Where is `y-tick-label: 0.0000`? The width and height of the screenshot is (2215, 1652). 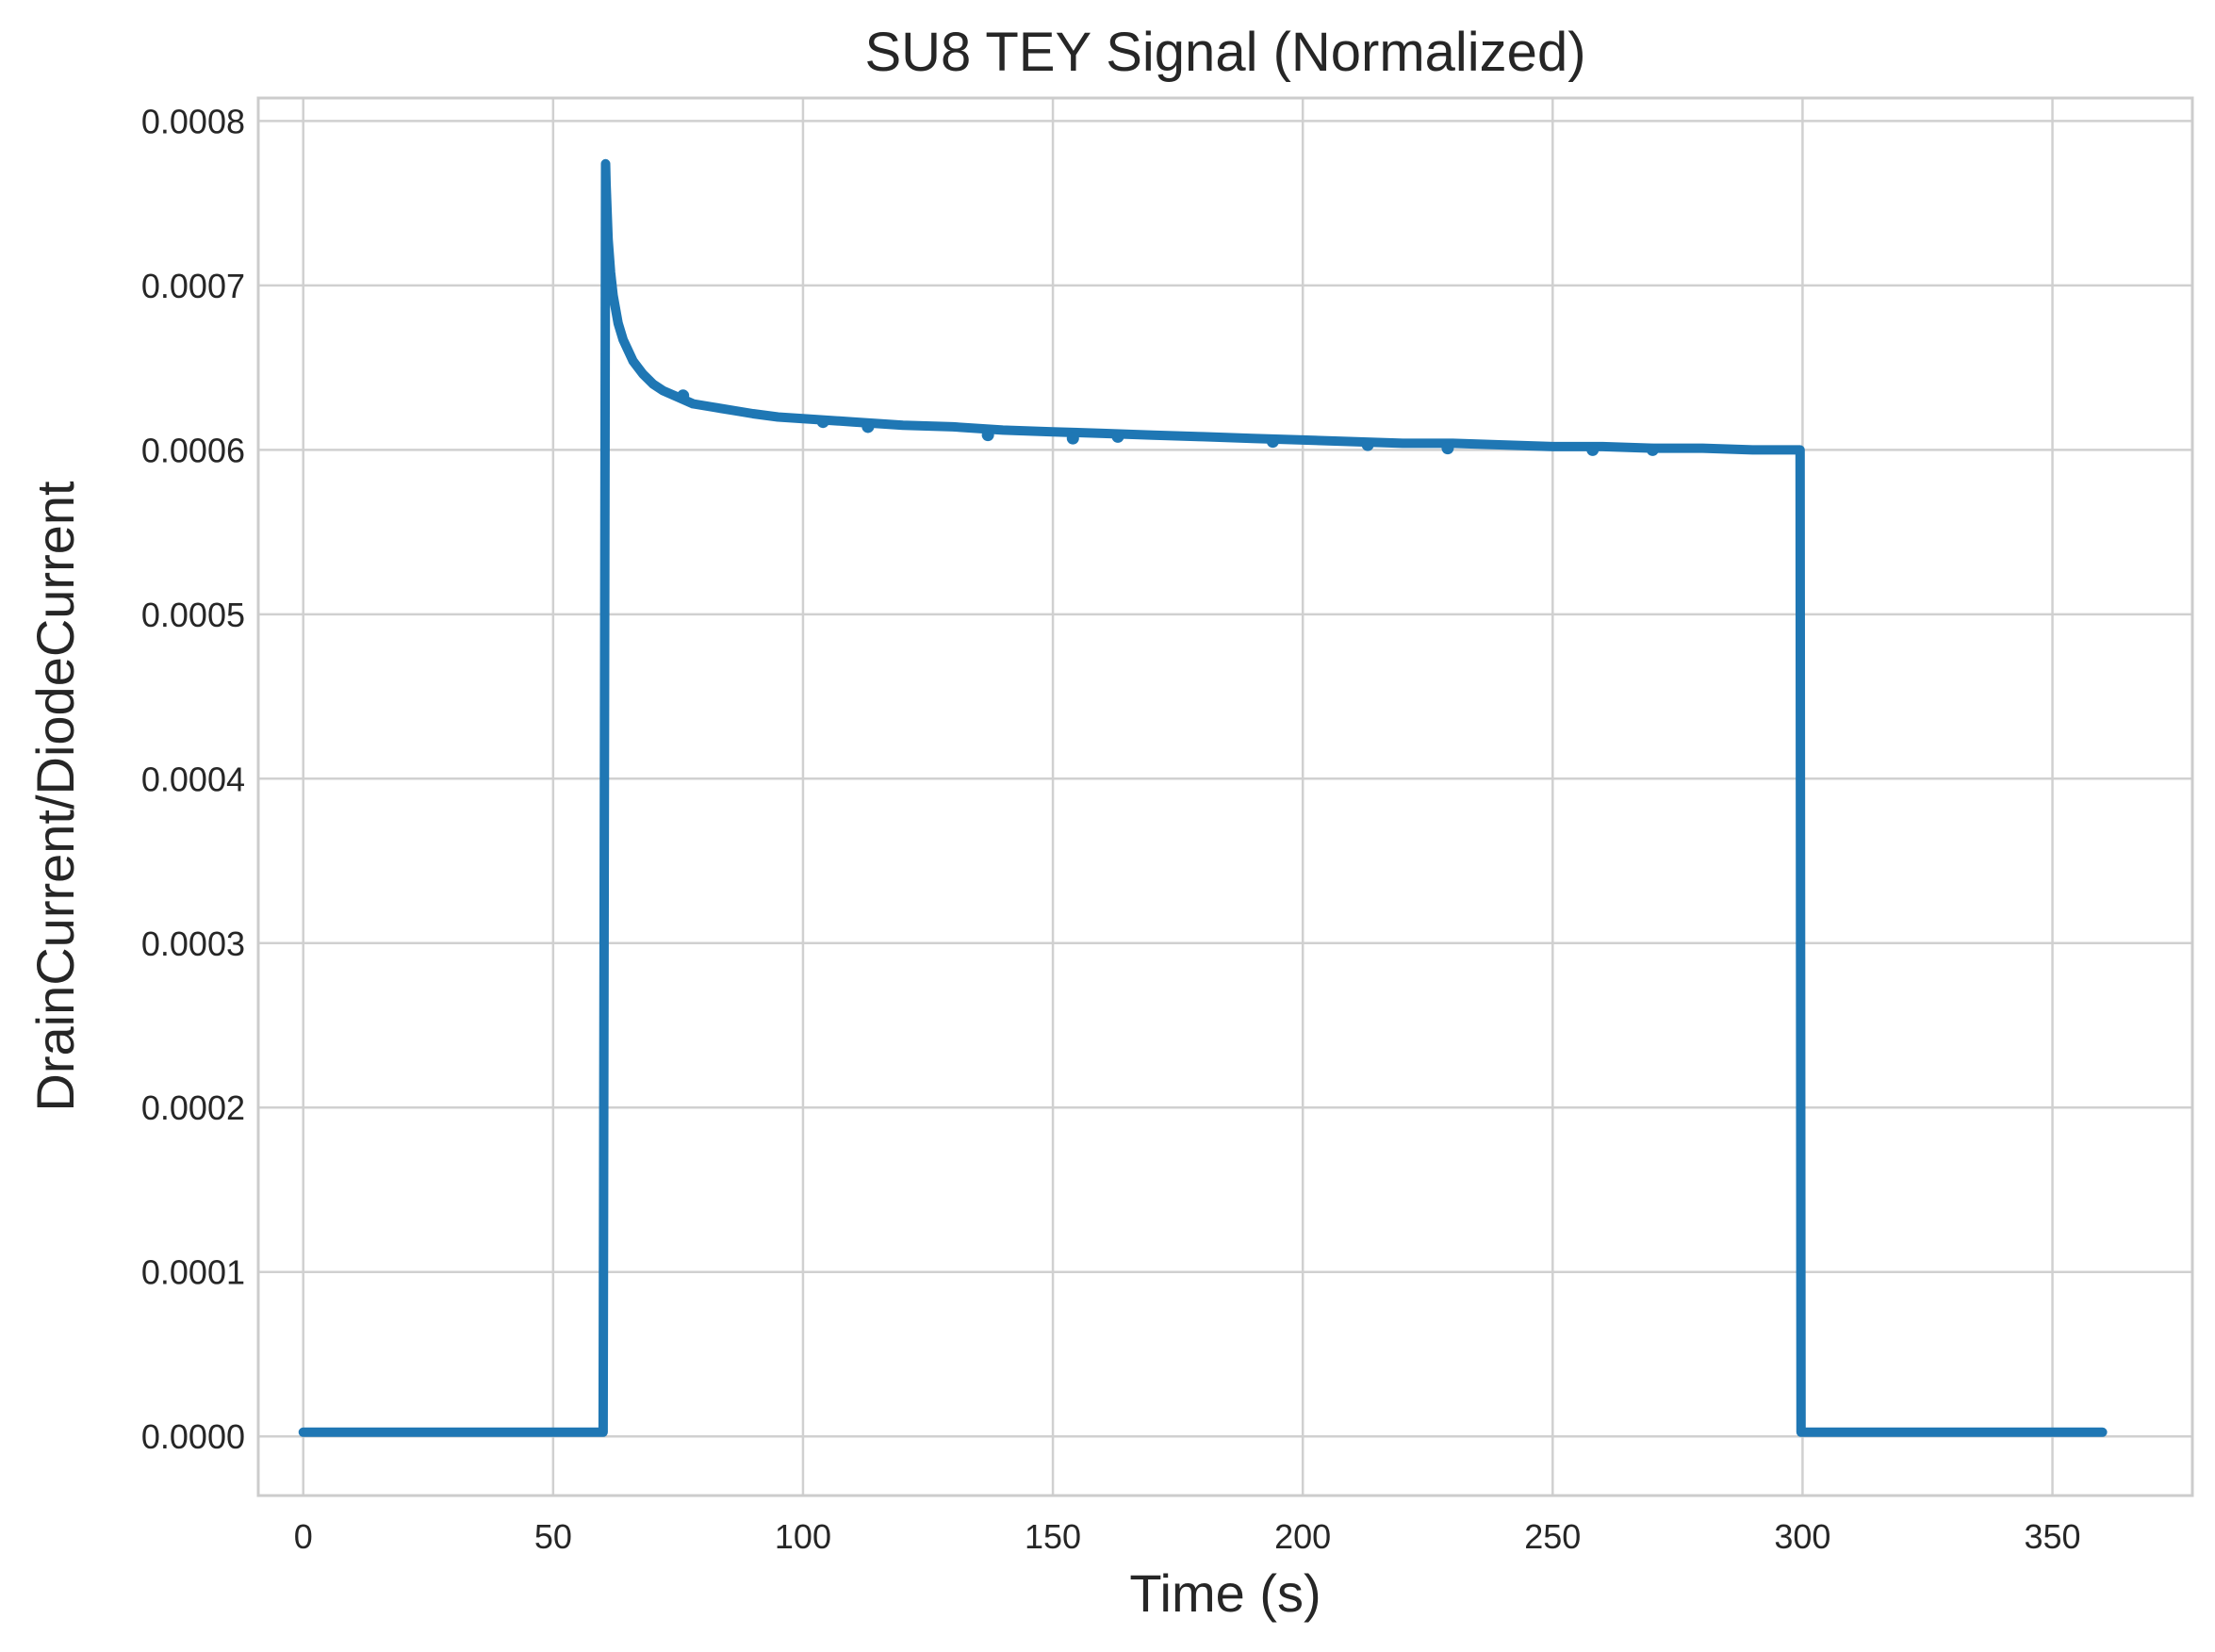 y-tick-label: 0.0000 is located at coordinates (193, 1436).